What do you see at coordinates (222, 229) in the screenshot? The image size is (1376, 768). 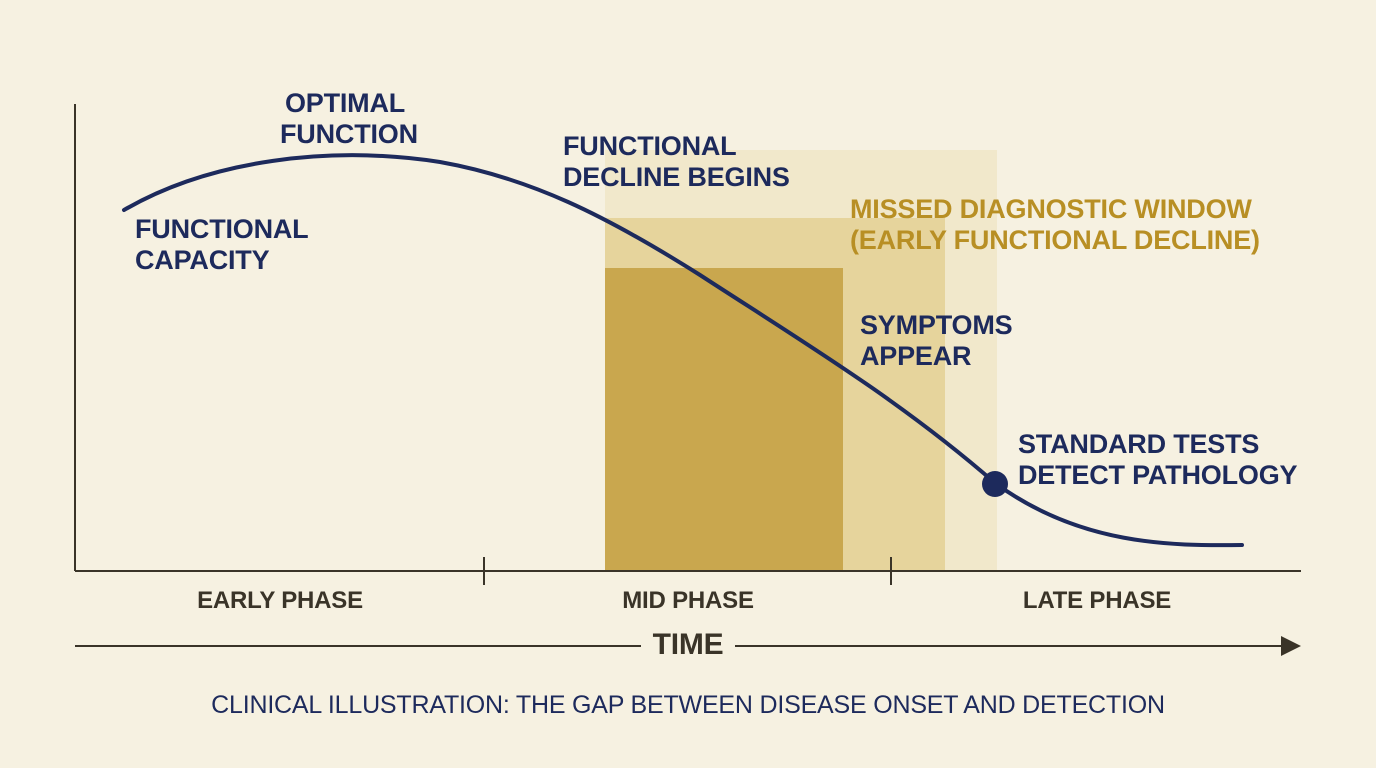 I see `label-functional-capacity-line1: FUNCTIONAL` at bounding box center [222, 229].